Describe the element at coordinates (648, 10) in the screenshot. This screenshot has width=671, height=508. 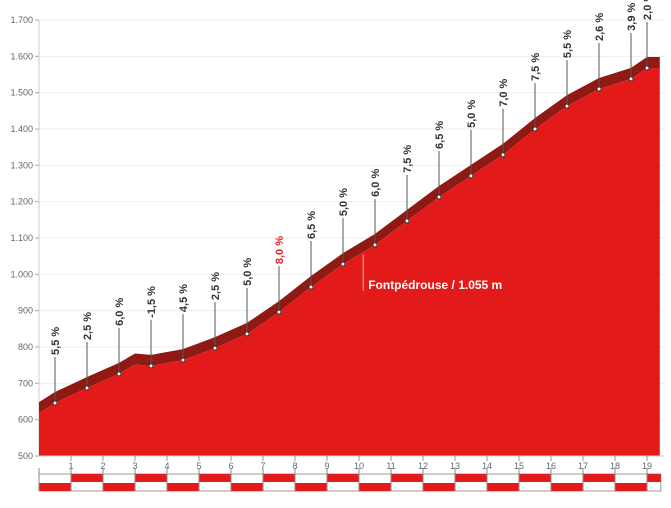
I see `gradient-label: 2,0 %` at that location.